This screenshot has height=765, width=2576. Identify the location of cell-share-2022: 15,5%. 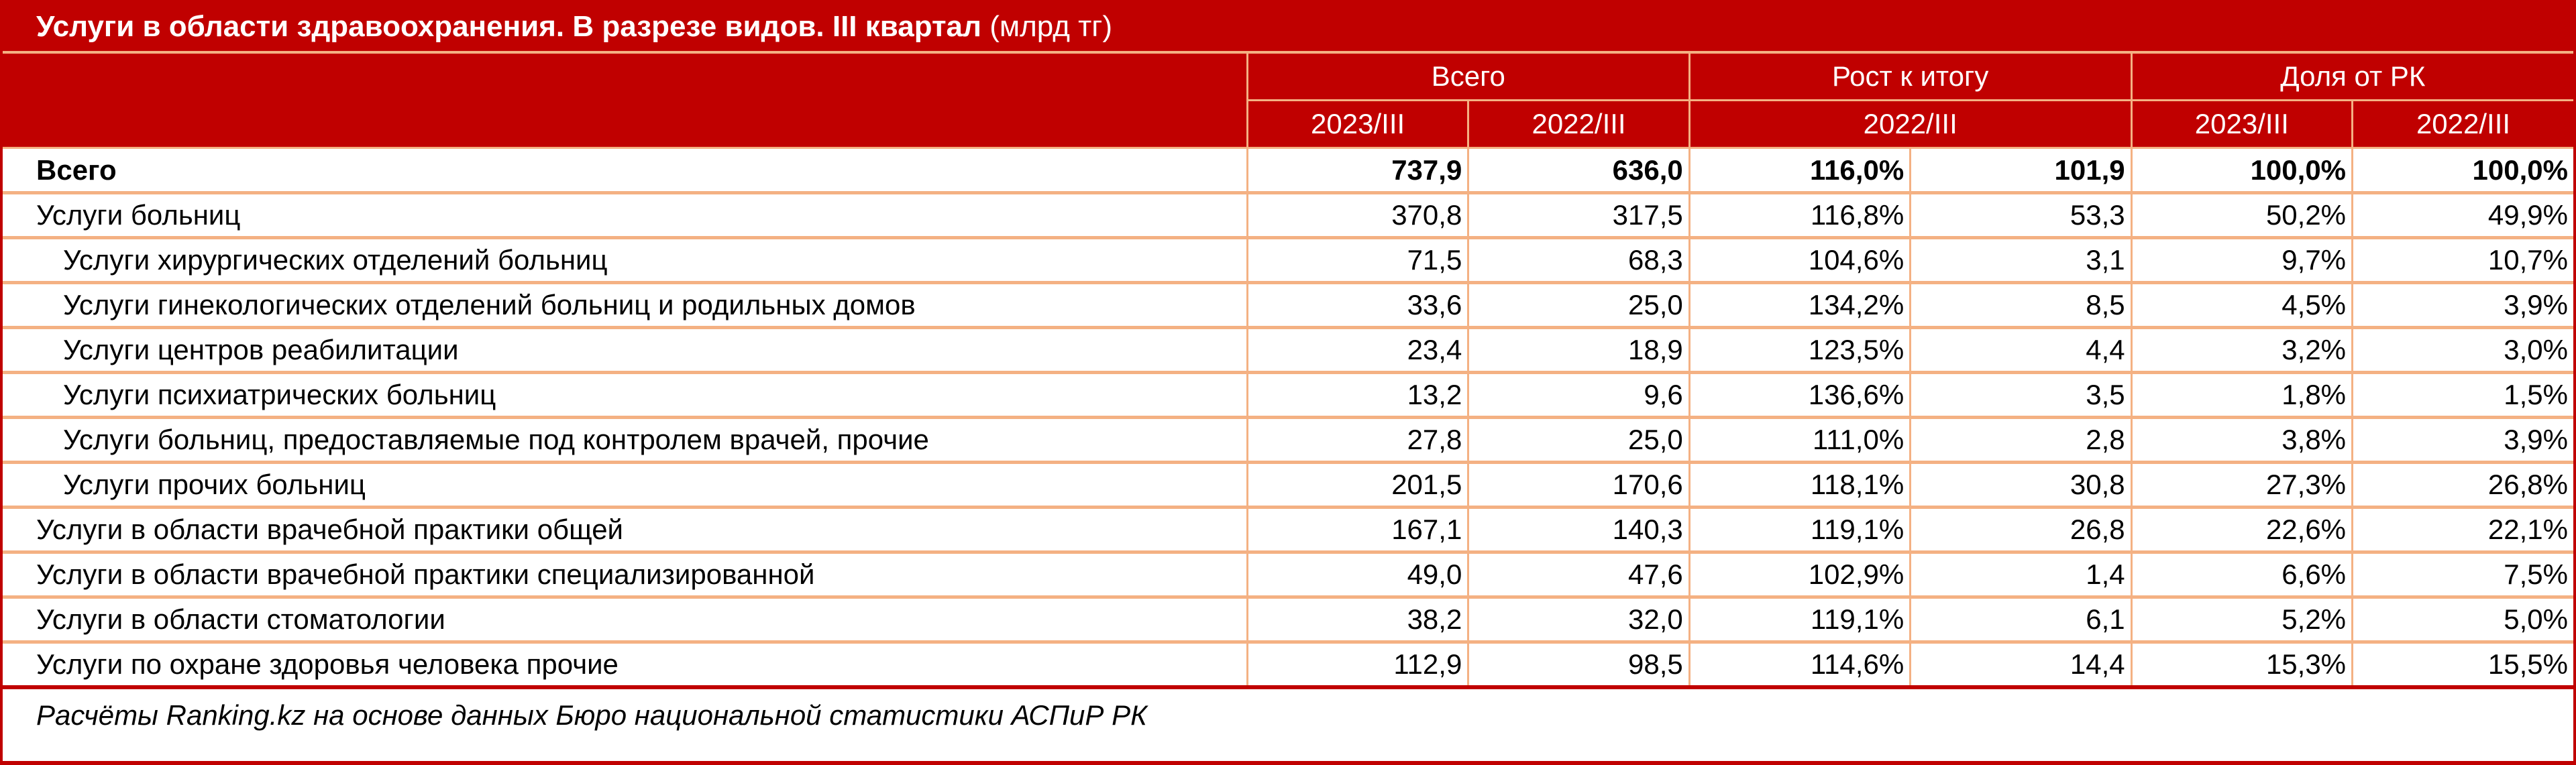
(2462, 665).